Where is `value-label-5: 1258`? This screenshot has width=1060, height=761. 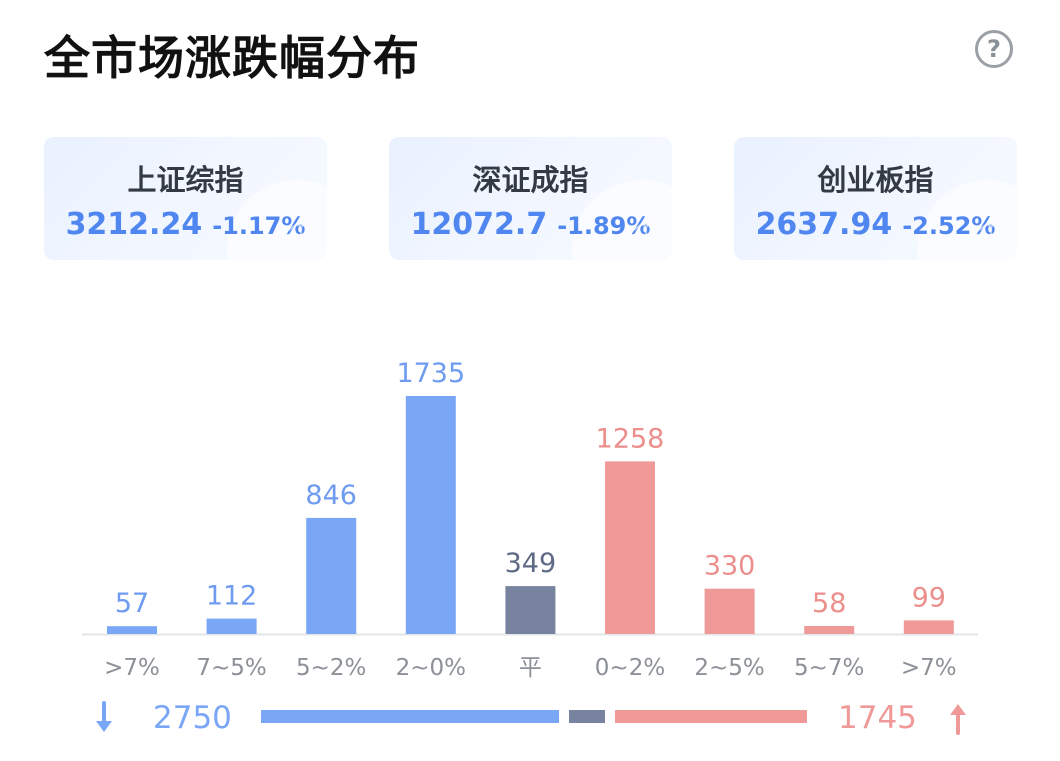
value-label-5: 1258 is located at coordinates (630, 438).